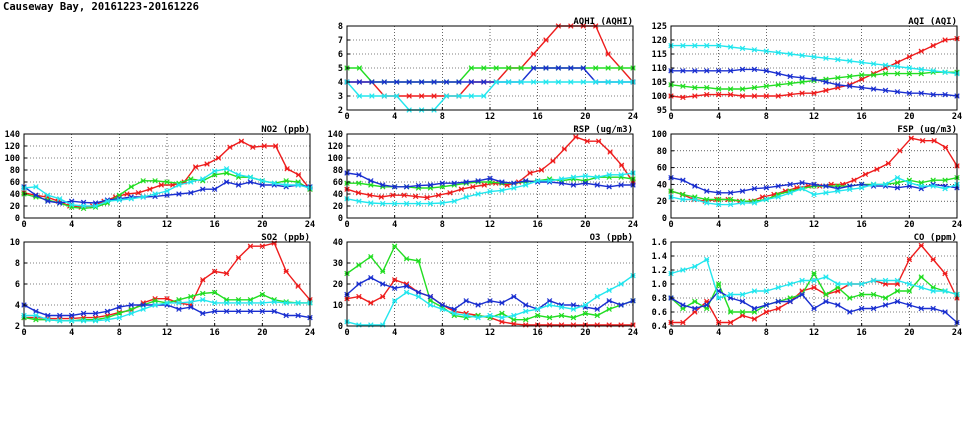  What do you see at coordinates (659, 41) in the screenshot?
I see `y-tick-label: 120` at bounding box center [659, 41].